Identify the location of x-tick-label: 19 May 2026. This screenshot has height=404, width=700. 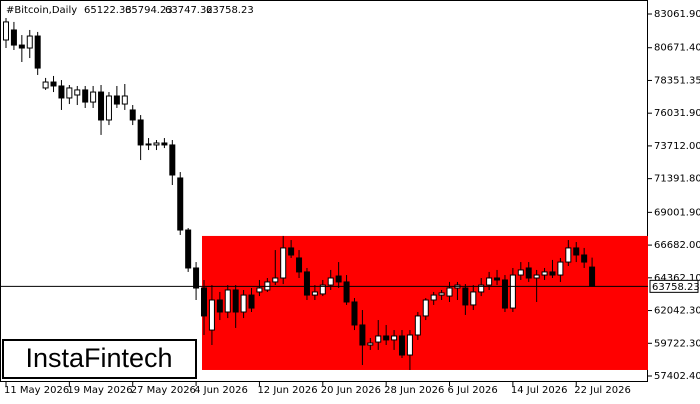
(99, 390).